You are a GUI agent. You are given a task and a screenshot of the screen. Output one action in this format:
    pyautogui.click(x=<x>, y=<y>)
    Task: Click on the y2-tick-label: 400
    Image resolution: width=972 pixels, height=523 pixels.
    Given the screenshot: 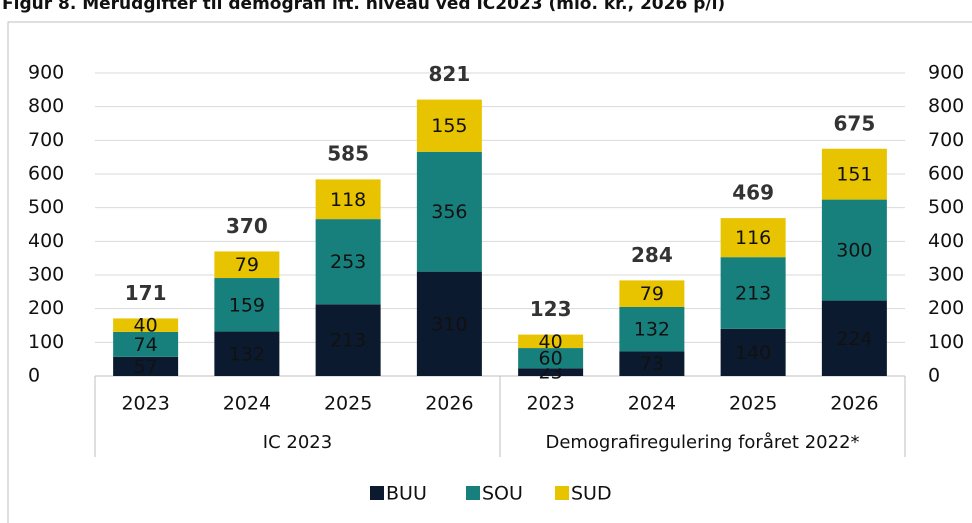 What is the action you would take?
    pyautogui.click(x=946, y=241)
    